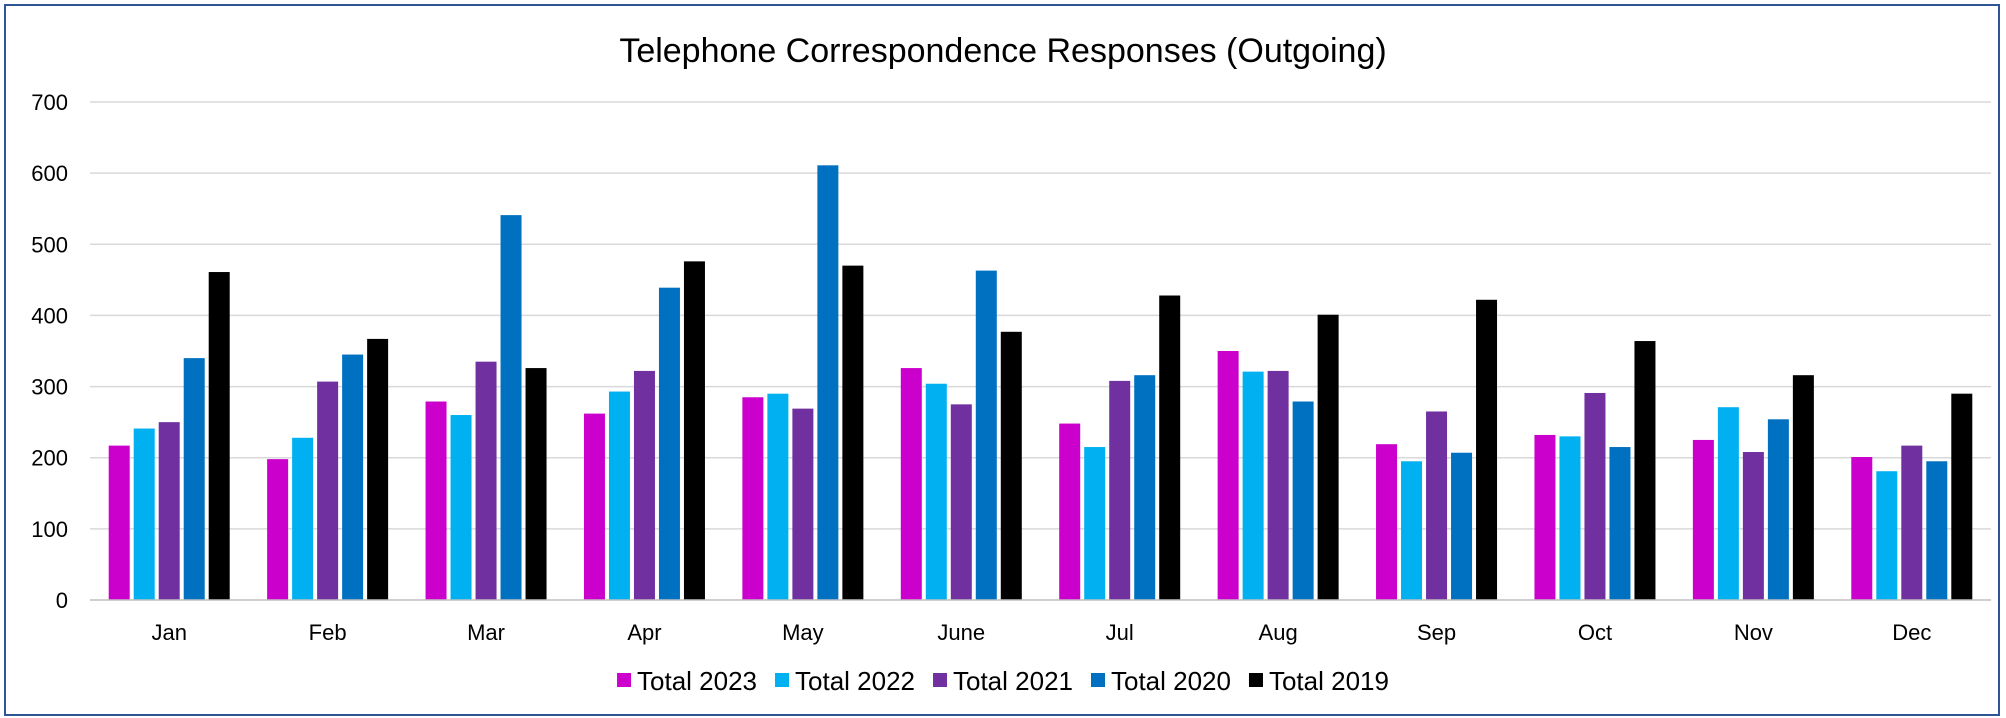 This screenshot has height=718, width=2006. Describe the element at coordinates (911, 484) in the screenshot. I see `bar-total-2023-june` at that location.